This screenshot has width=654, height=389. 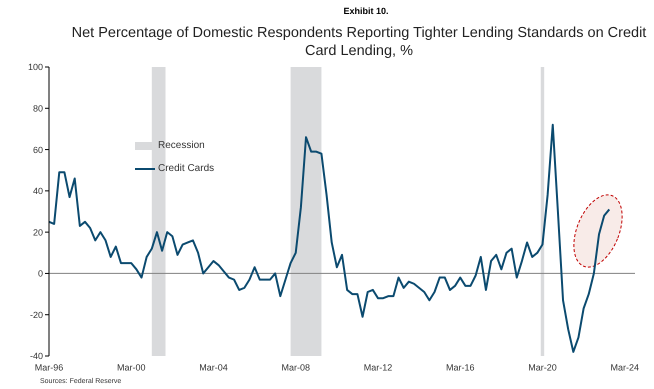 What do you see at coordinates (366, 11) in the screenshot?
I see `chart-subtitle: Exhibit 10.` at bounding box center [366, 11].